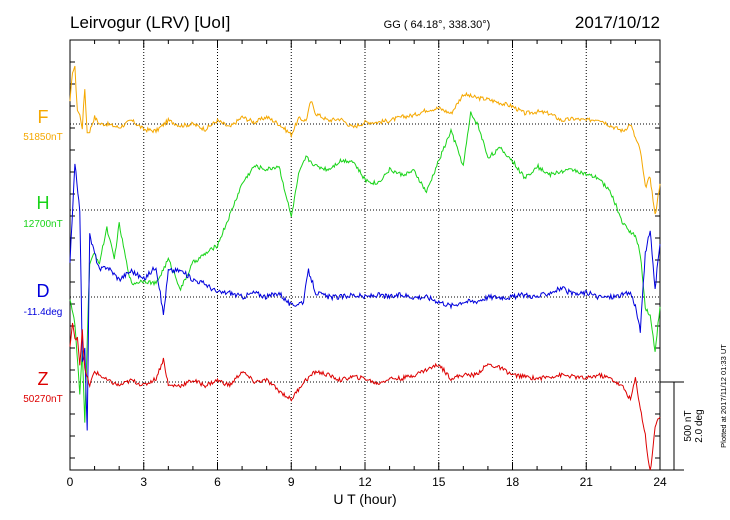 Image resolution: width=730 pixels, height=520 pixels. Describe the element at coordinates (43, 312) in the screenshot. I see `baseline-label-D: -11.4deg` at that location.